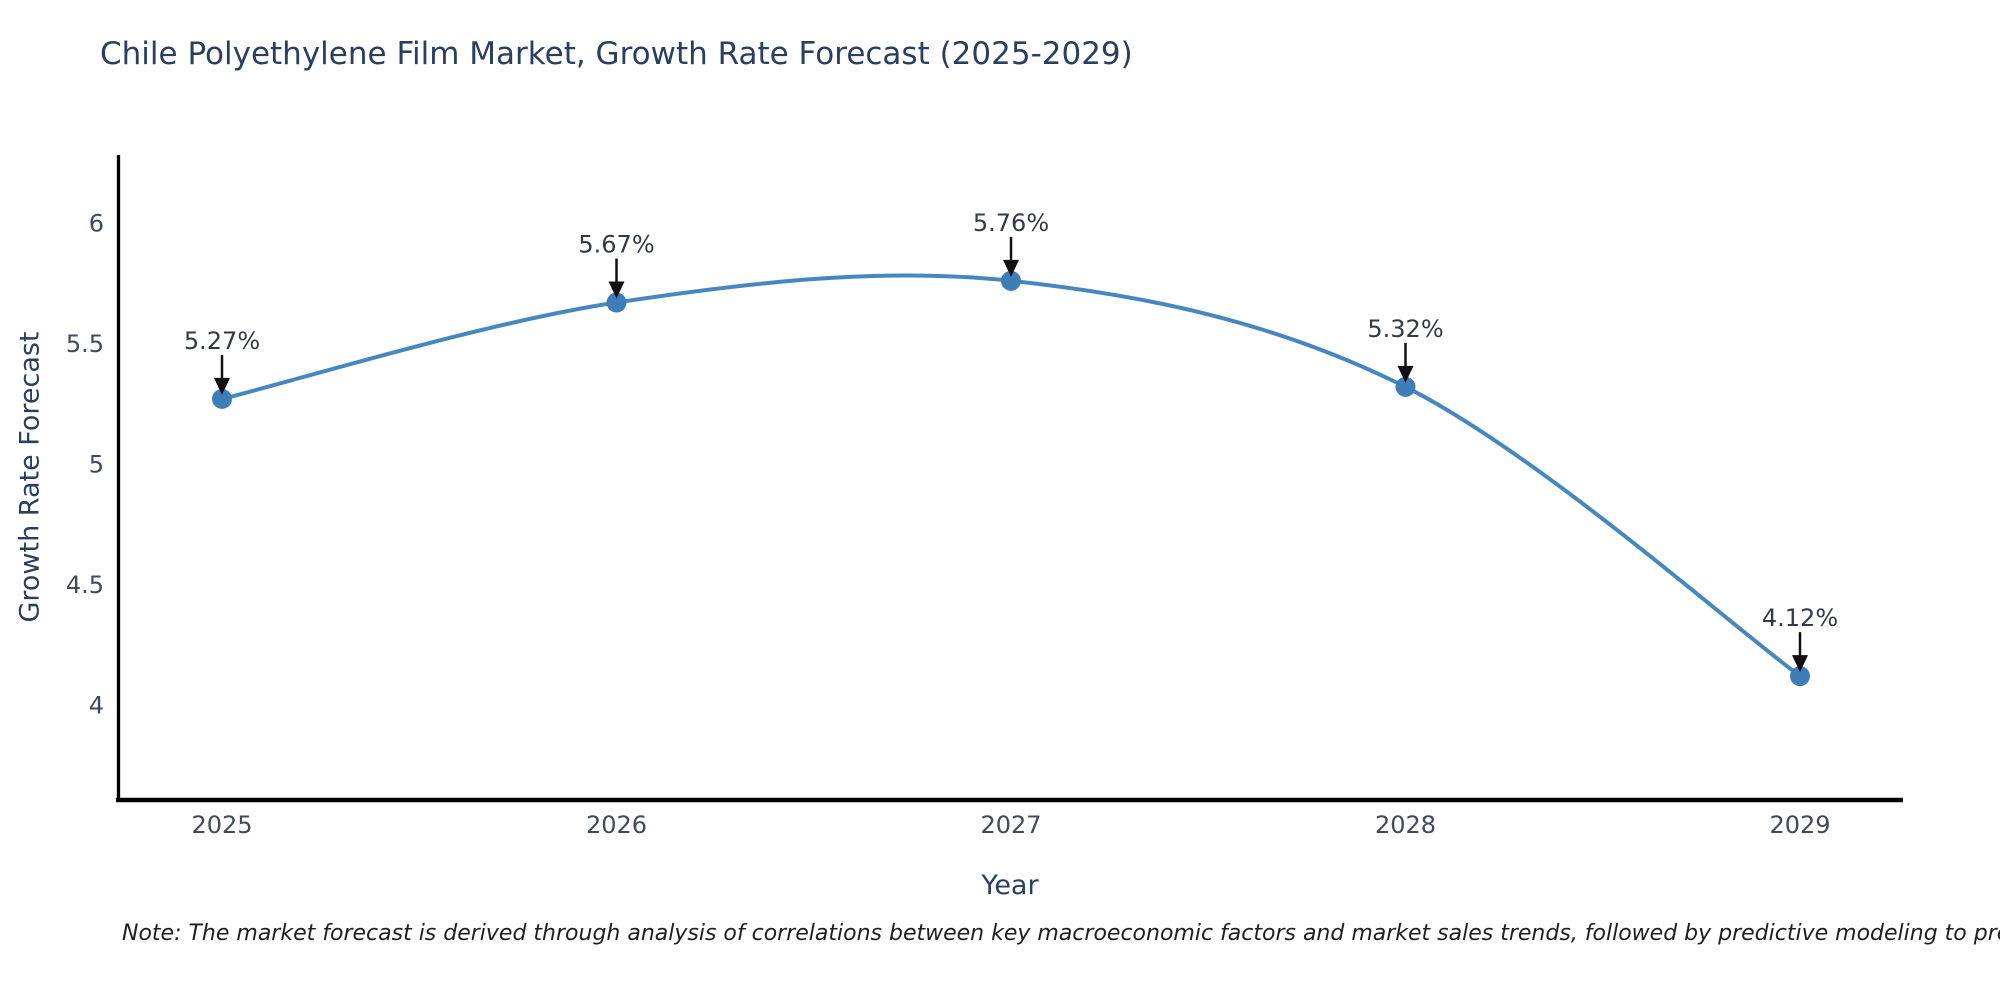  What do you see at coordinates (1405, 825) in the screenshot?
I see `x-tick-label: 2028` at bounding box center [1405, 825].